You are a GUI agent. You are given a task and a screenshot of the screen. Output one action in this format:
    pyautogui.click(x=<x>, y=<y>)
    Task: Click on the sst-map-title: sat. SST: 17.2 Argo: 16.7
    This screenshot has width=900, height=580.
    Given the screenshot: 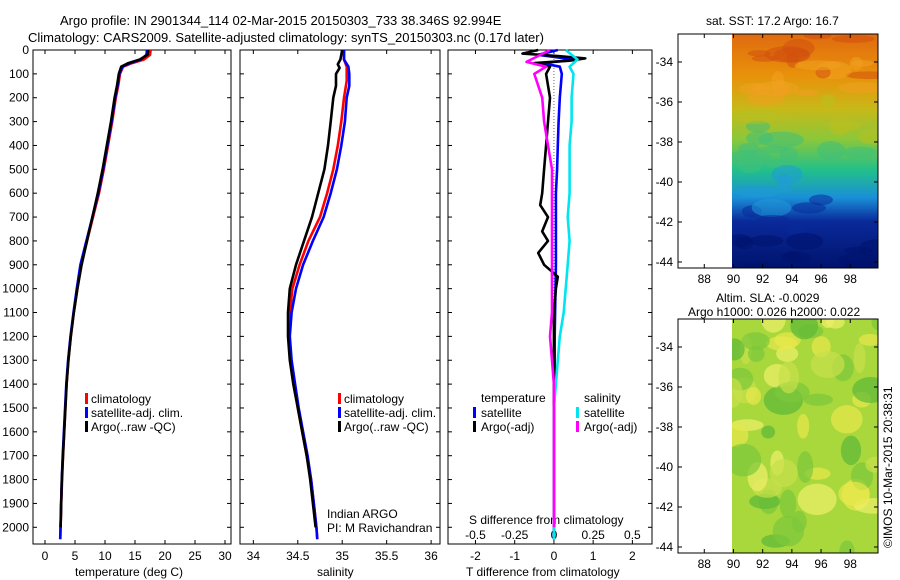 What is the action you would take?
    pyautogui.click(x=772, y=21)
    